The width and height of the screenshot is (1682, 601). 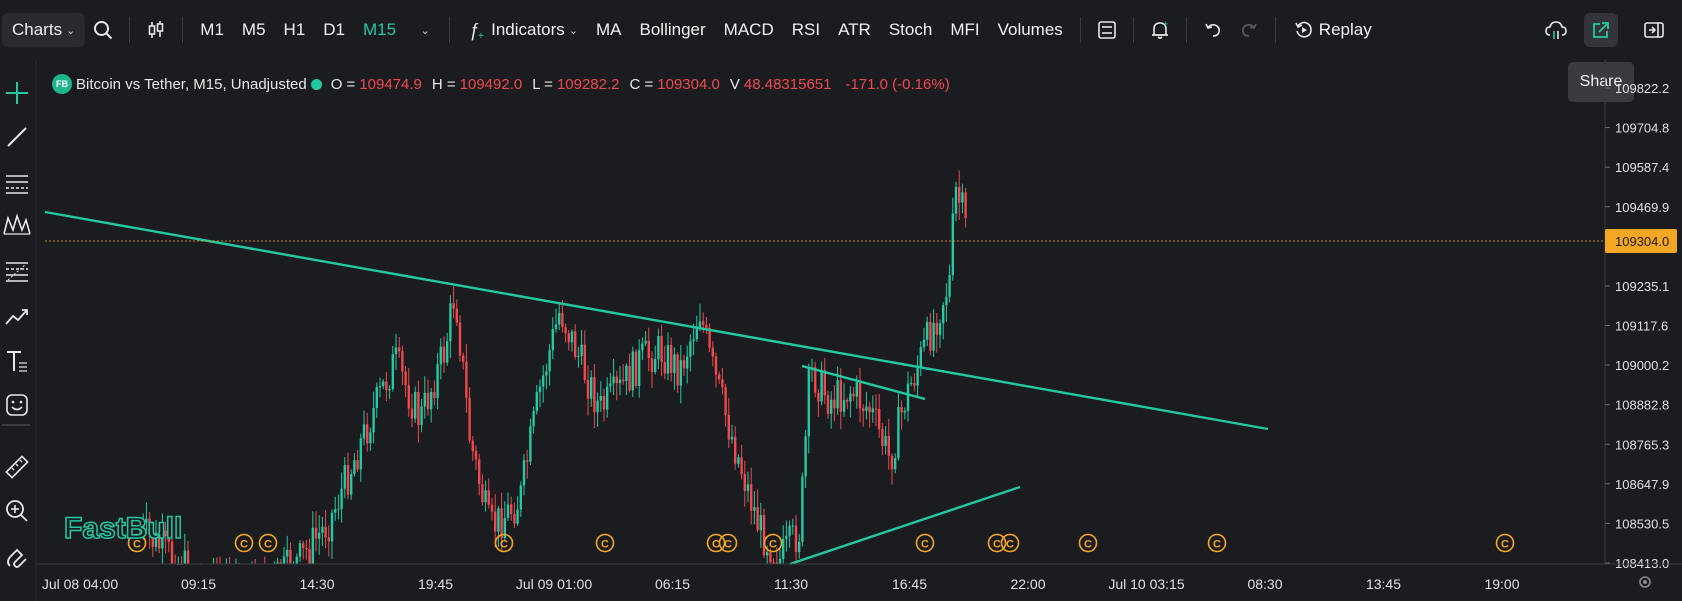 I want to click on undo-button, so click(x=1213, y=30).